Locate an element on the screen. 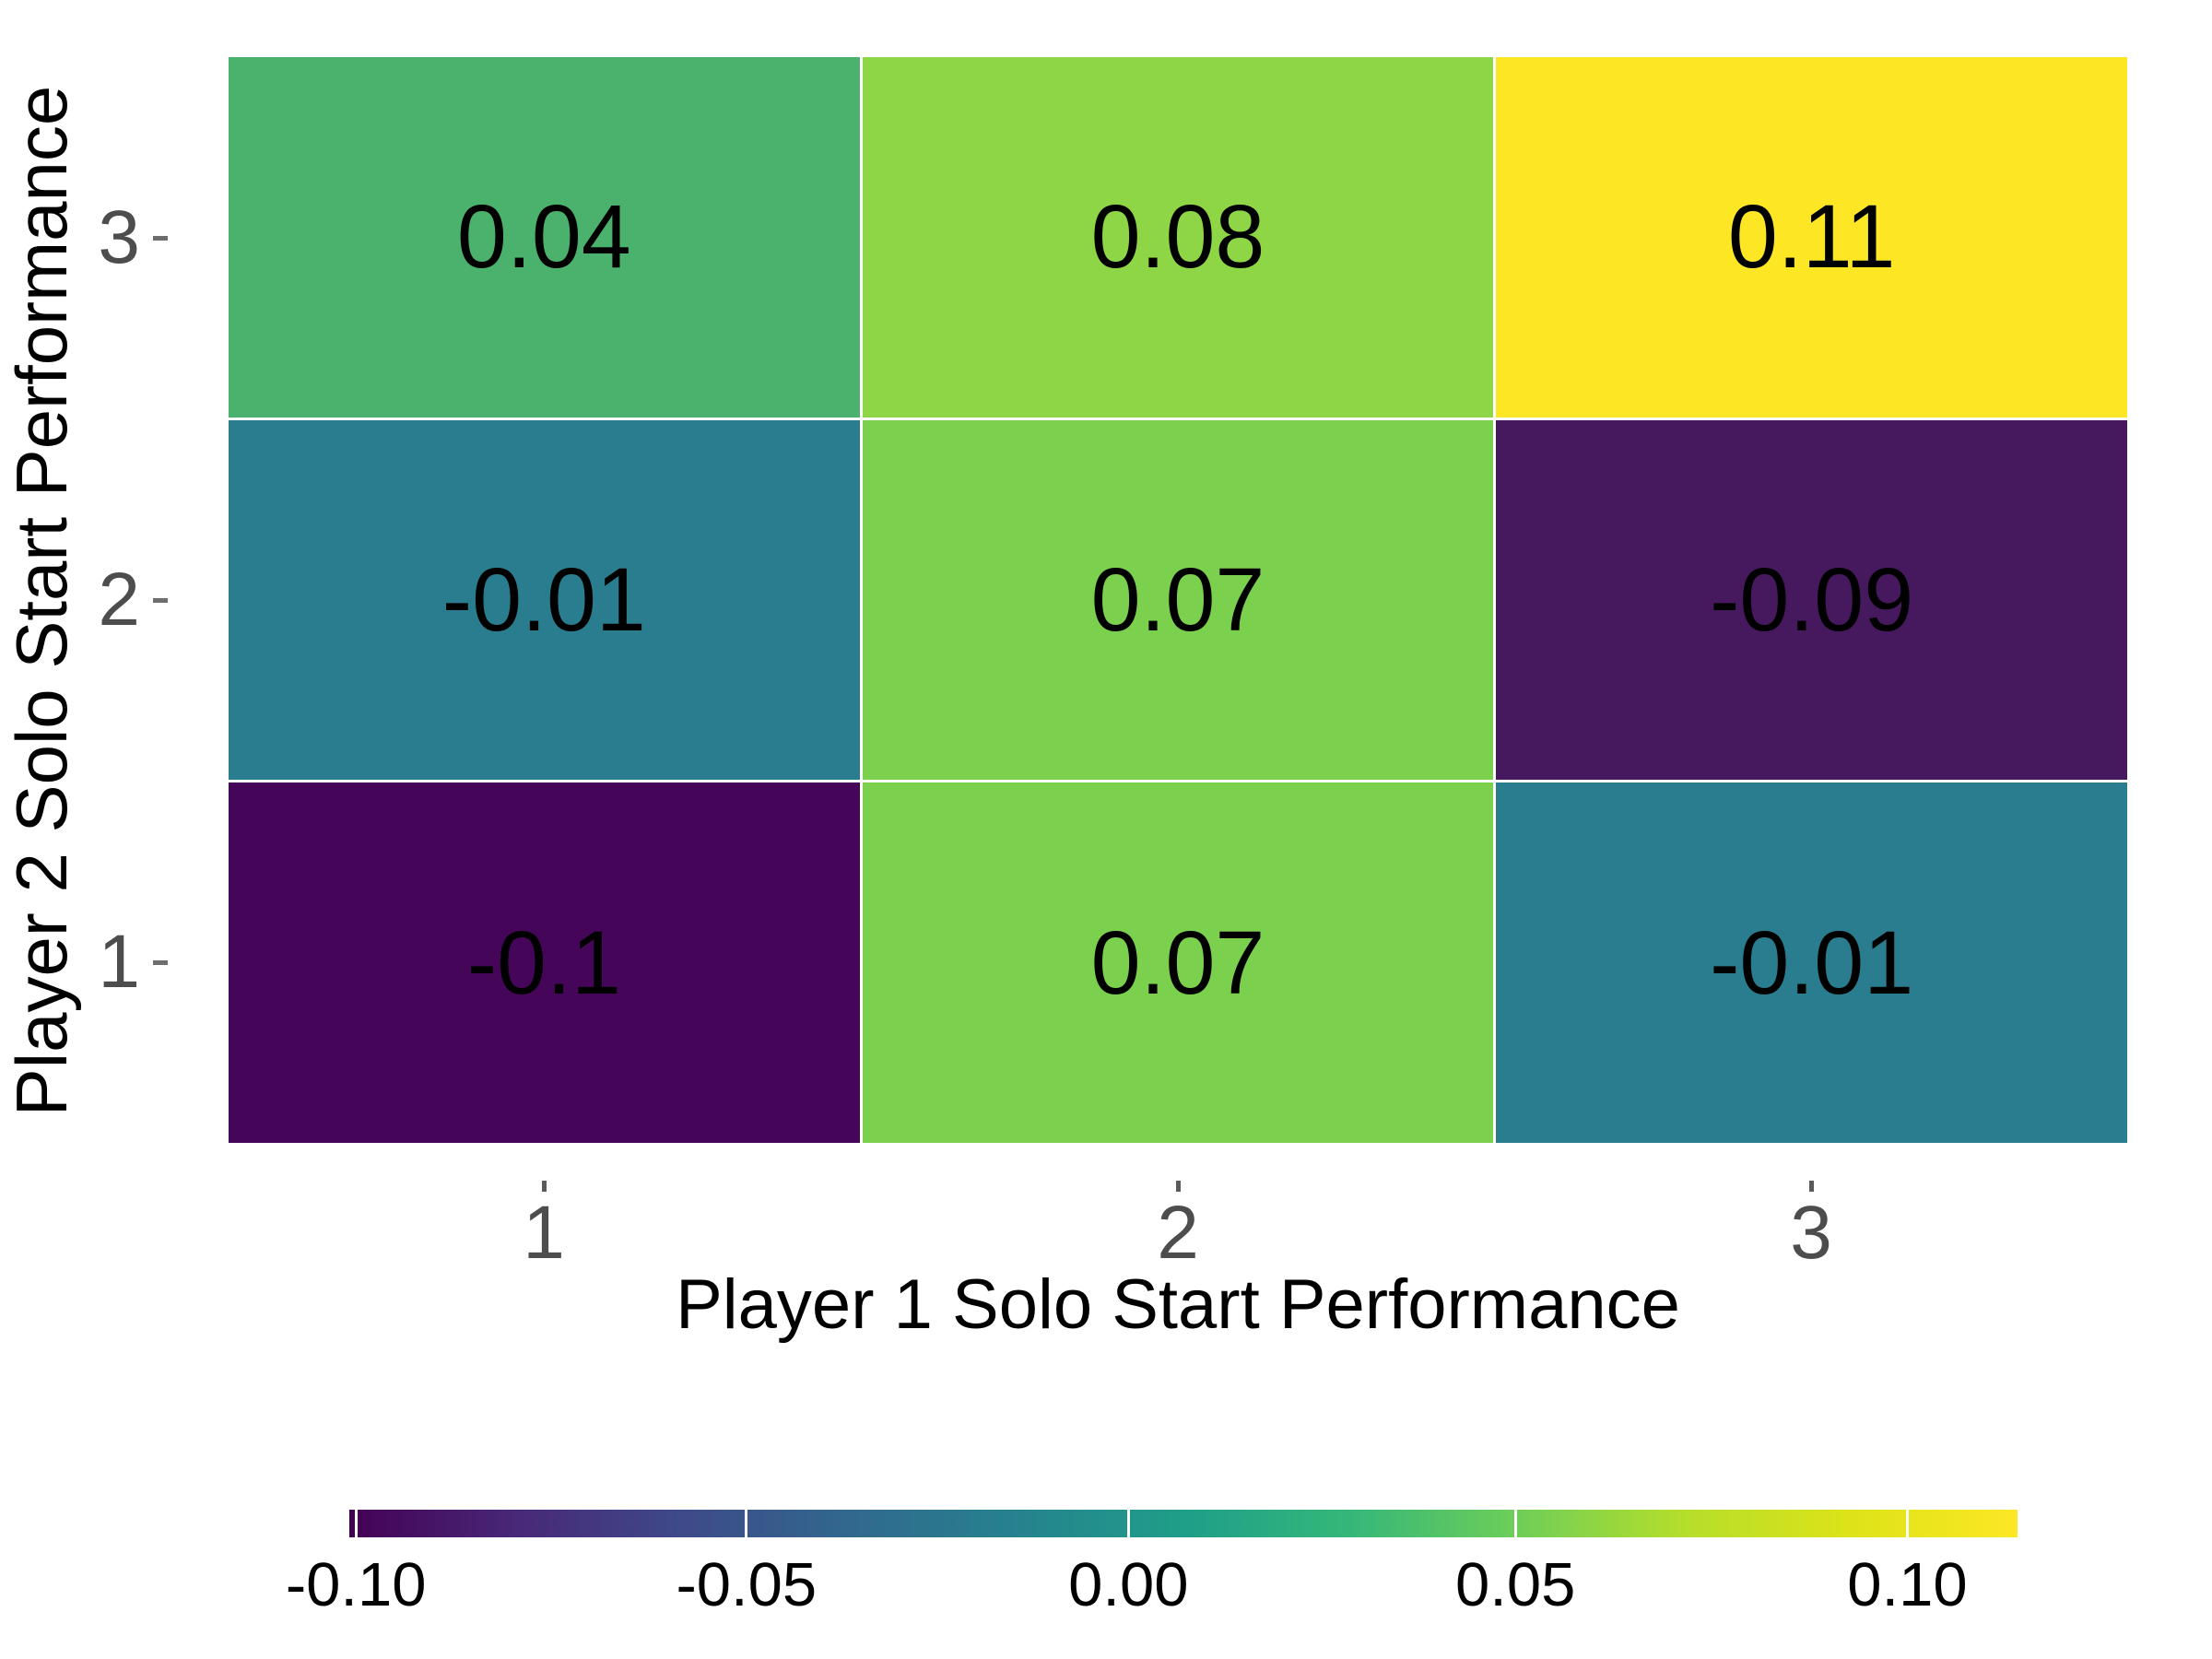 Image resolution: width=2212 pixels, height=1659 pixels. x-axis-title: Player 1 Solo Start Performance is located at coordinates (1178, 1304).